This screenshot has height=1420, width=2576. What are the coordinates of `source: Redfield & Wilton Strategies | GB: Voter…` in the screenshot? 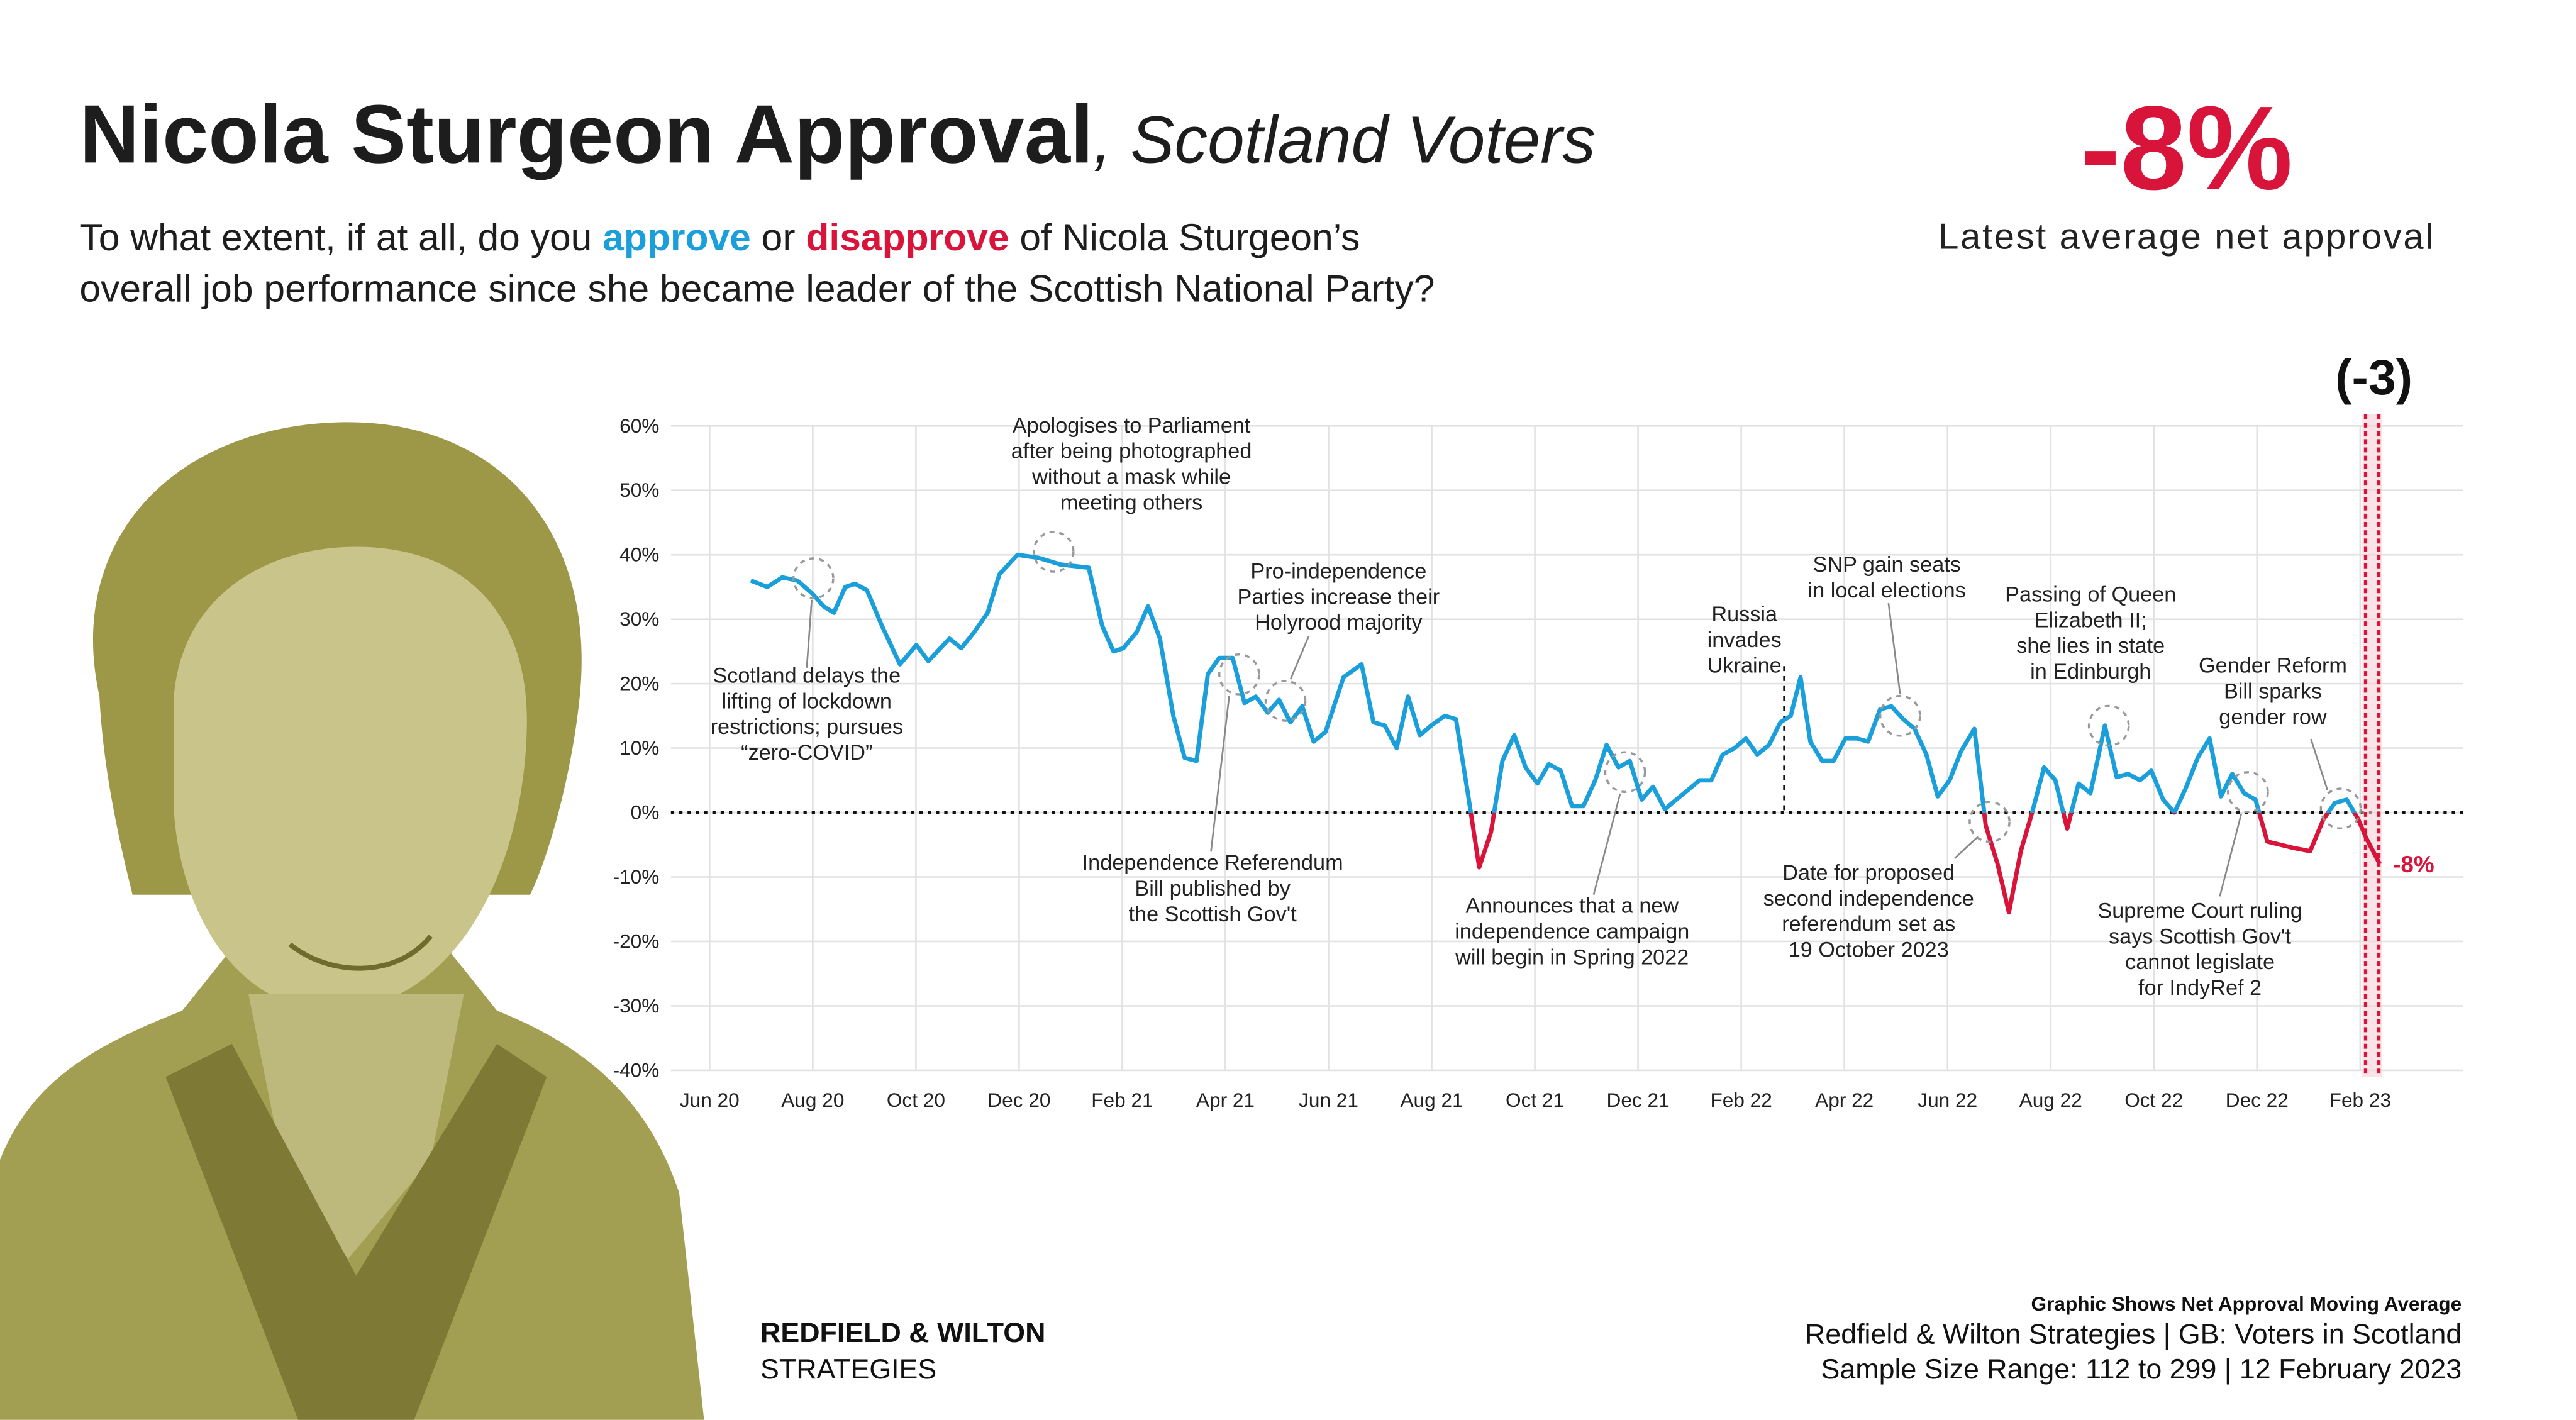 It's located at (2133, 1334).